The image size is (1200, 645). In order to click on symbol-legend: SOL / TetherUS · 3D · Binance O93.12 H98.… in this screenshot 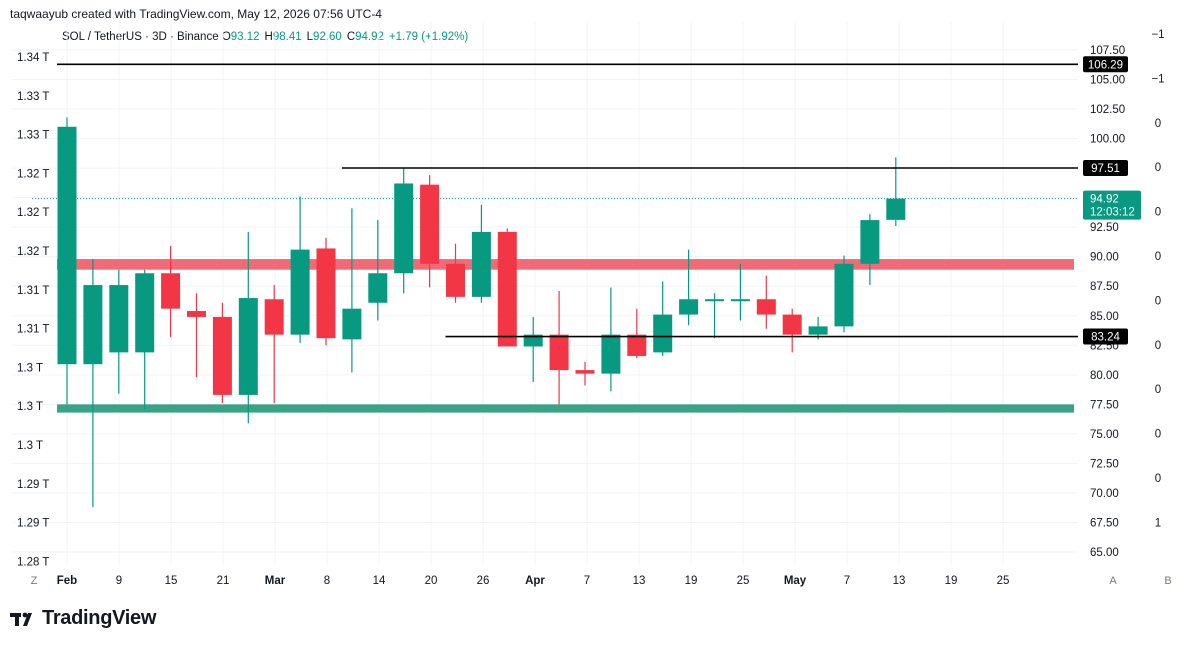, I will do `click(265, 37)`.